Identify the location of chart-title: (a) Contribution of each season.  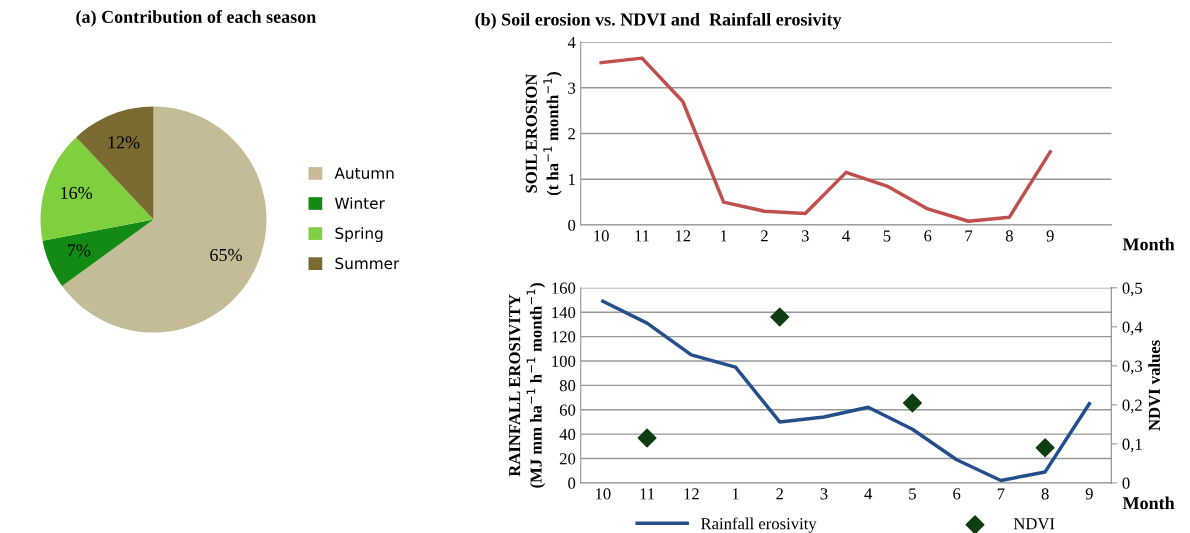
(196, 18).